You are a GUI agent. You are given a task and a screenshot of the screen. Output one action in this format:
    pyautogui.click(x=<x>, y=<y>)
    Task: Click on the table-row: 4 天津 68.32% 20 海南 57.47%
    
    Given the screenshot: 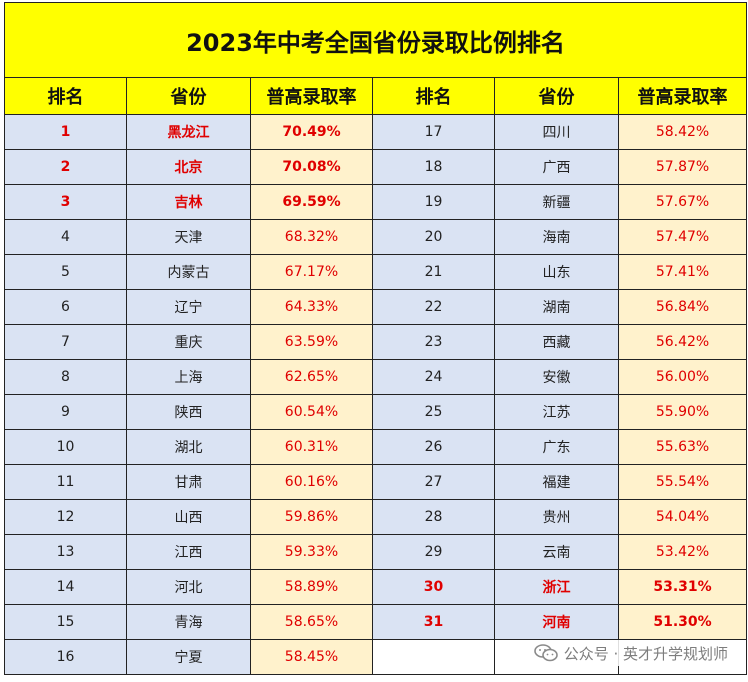 What is the action you would take?
    pyautogui.click(x=376, y=237)
    